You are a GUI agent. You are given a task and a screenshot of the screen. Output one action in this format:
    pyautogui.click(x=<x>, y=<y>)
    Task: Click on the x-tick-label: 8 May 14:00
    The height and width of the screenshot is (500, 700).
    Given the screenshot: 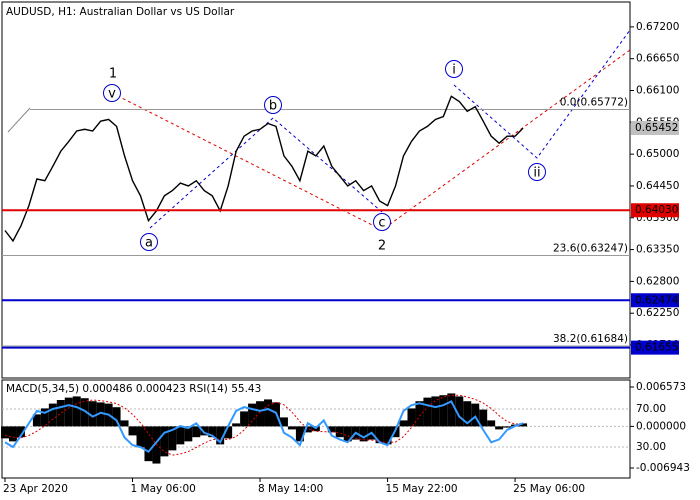 What is the action you would take?
    pyautogui.click(x=290, y=489)
    